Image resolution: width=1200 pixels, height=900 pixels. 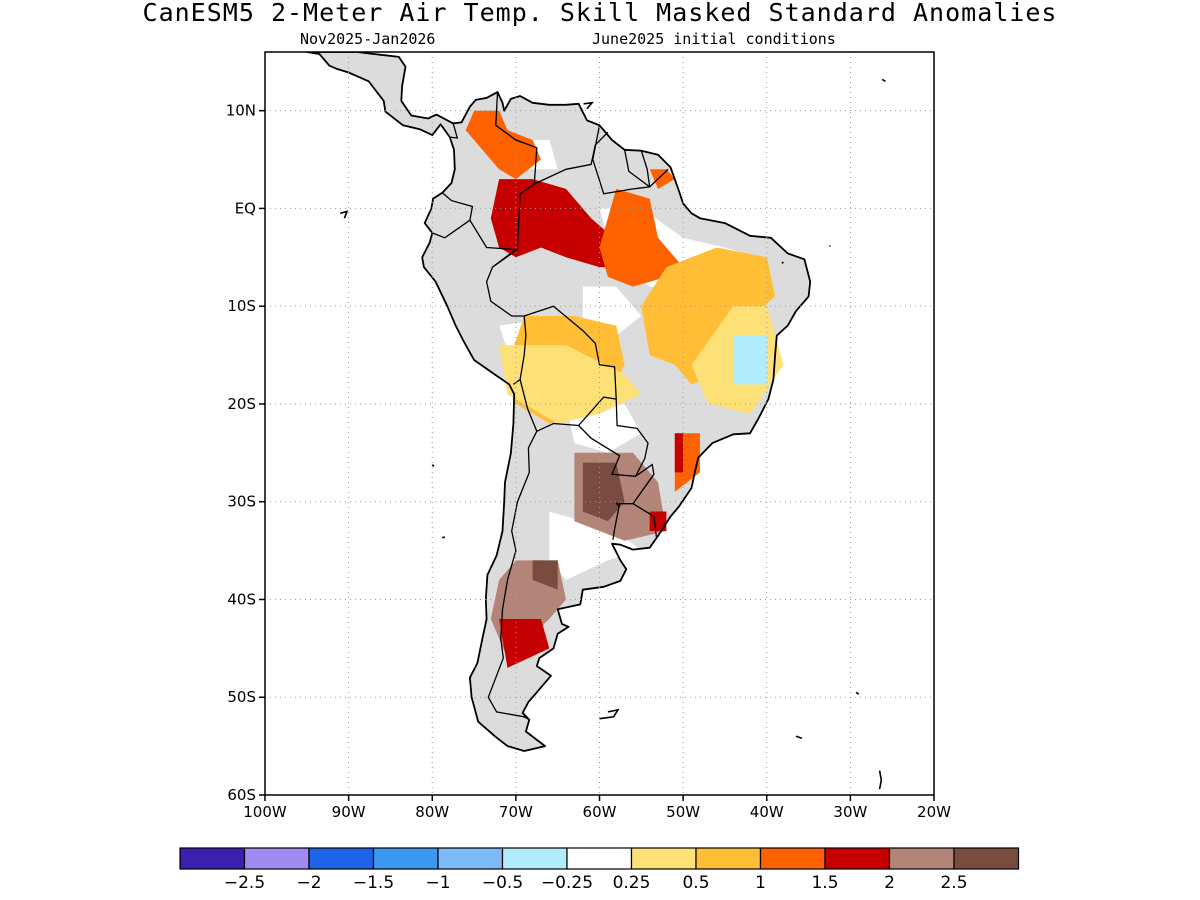 What do you see at coordinates (241, 795) in the screenshot?
I see `lat-tick-label: 60S` at bounding box center [241, 795].